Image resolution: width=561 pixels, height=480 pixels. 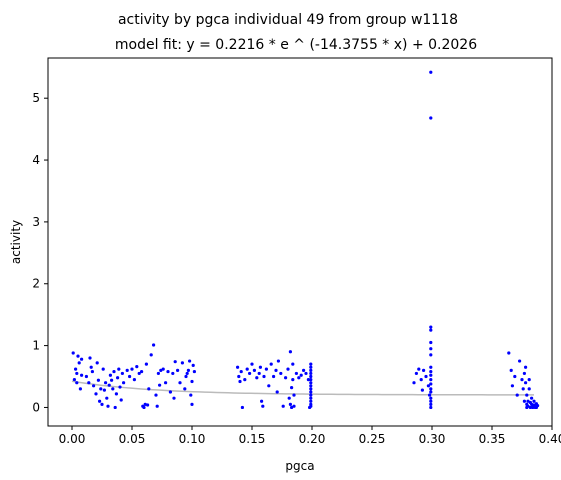 What do you see at coordinates (312, 439) in the screenshot?
I see `x-tick-label-4: 0.20` at bounding box center [312, 439].